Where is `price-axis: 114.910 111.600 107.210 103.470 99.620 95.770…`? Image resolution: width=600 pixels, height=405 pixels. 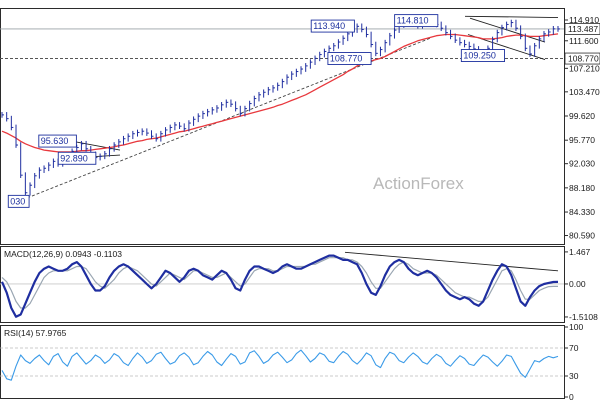
price-axis: 114.910 111.600 107.210 103.470 99.620 95.770… is located at coordinates (582, 128).